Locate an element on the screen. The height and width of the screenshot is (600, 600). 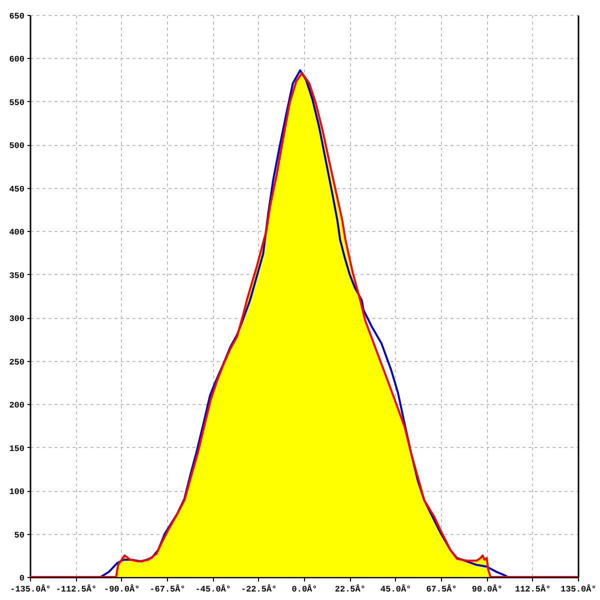
y-tick-label: 650 is located at coordinates (16, 17).